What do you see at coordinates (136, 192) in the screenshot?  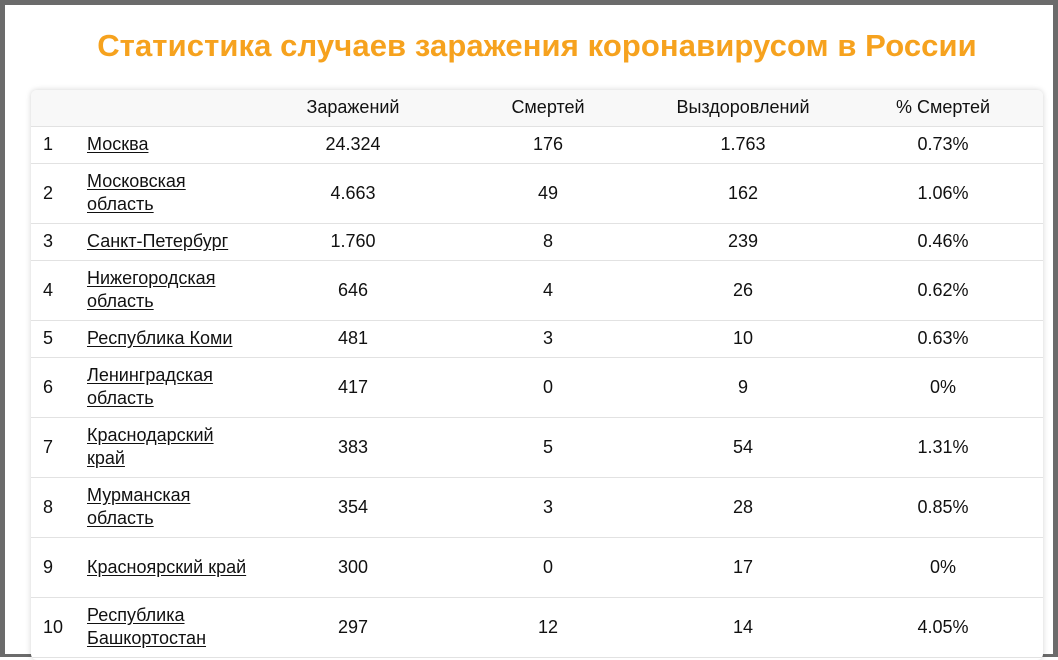 I see `region-link: Московская область` at bounding box center [136, 192].